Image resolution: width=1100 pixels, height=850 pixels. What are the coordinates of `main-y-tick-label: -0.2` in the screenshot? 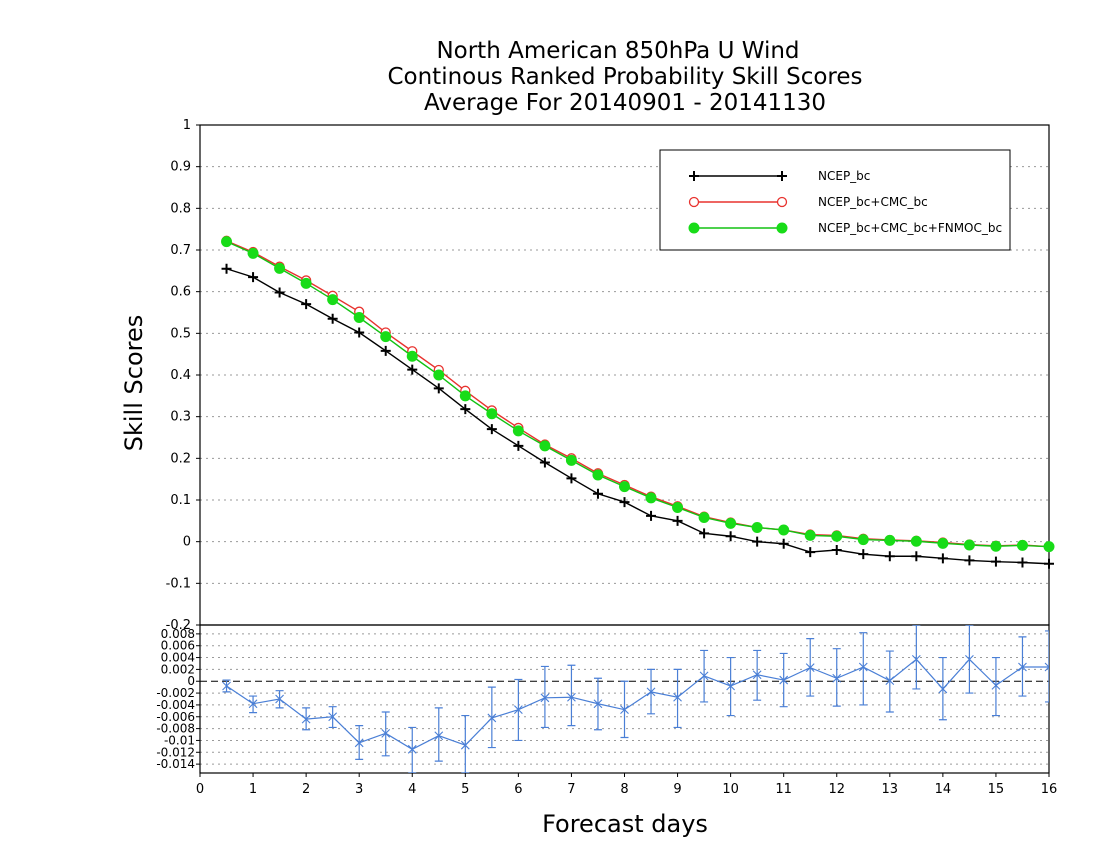 It's located at (178, 625).